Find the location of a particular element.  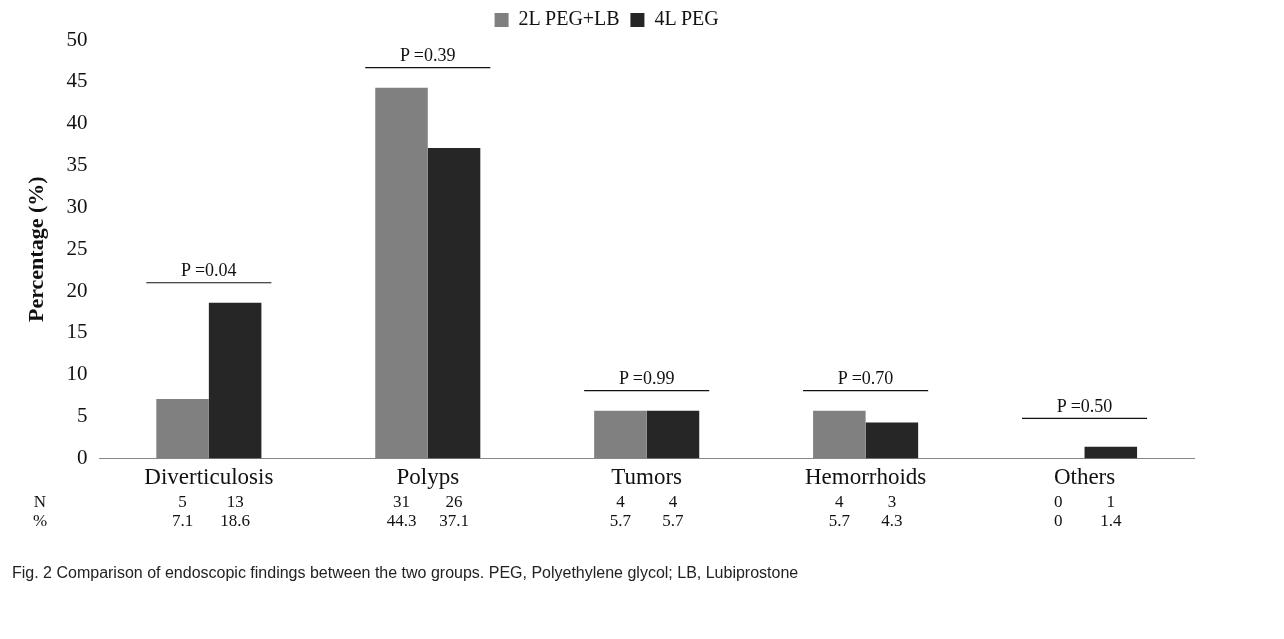

text: 3 is located at coordinates (892, 501).